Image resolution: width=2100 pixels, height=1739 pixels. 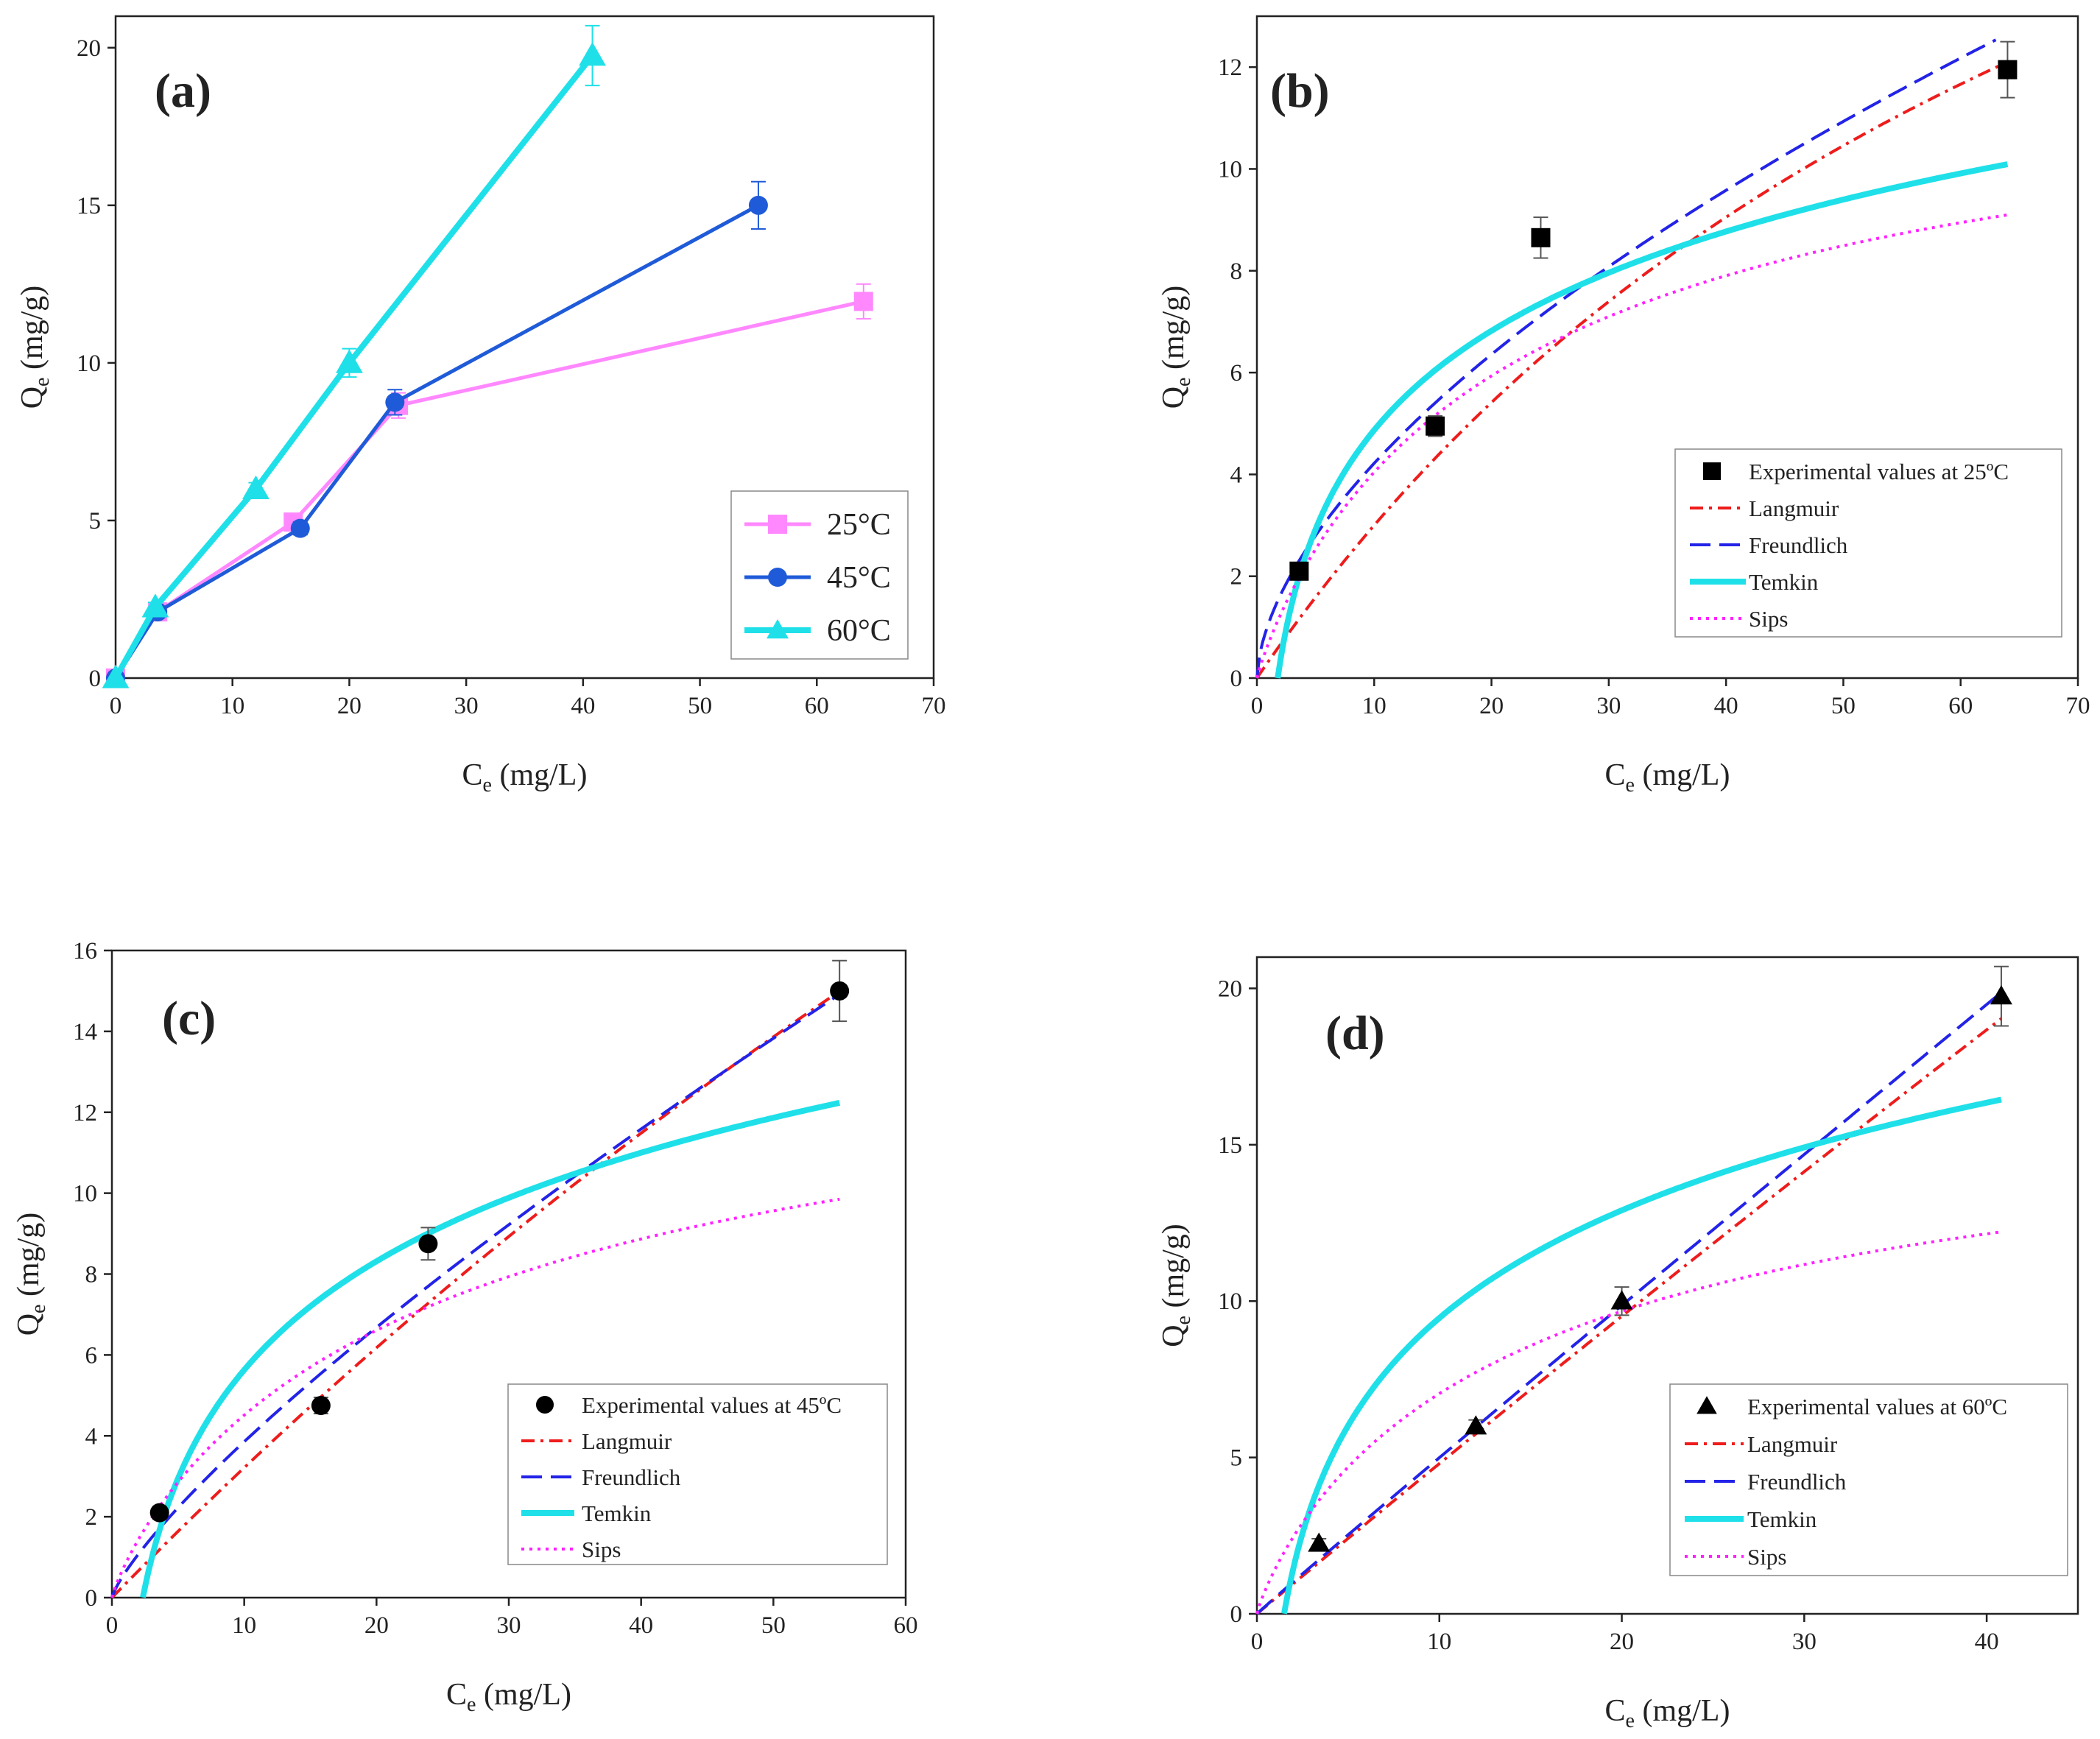 What do you see at coordinates (85, 951) in the screenshot?
I see `y-tick-label: 16` at bounding box center [85, 951].